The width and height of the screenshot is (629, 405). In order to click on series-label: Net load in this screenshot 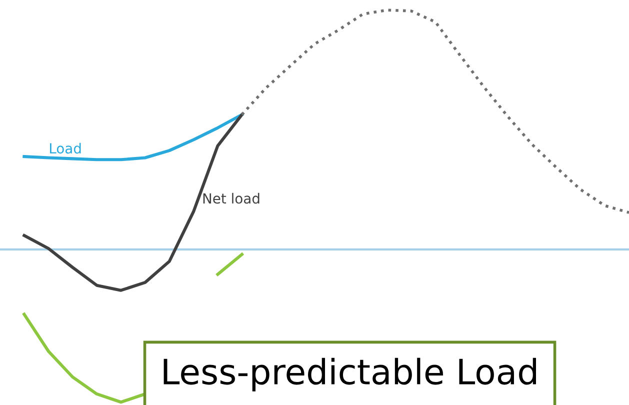, I will do `click(231, 198)`.